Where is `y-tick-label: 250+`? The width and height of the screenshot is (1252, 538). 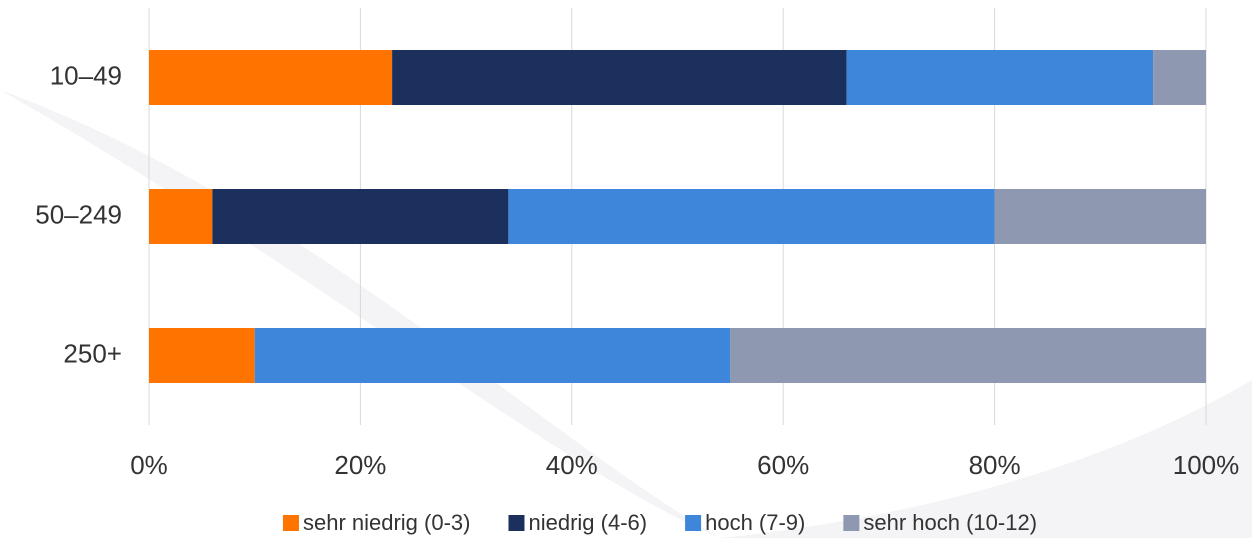
y-tick-label: 250+ is located at coordinates (92, 353).